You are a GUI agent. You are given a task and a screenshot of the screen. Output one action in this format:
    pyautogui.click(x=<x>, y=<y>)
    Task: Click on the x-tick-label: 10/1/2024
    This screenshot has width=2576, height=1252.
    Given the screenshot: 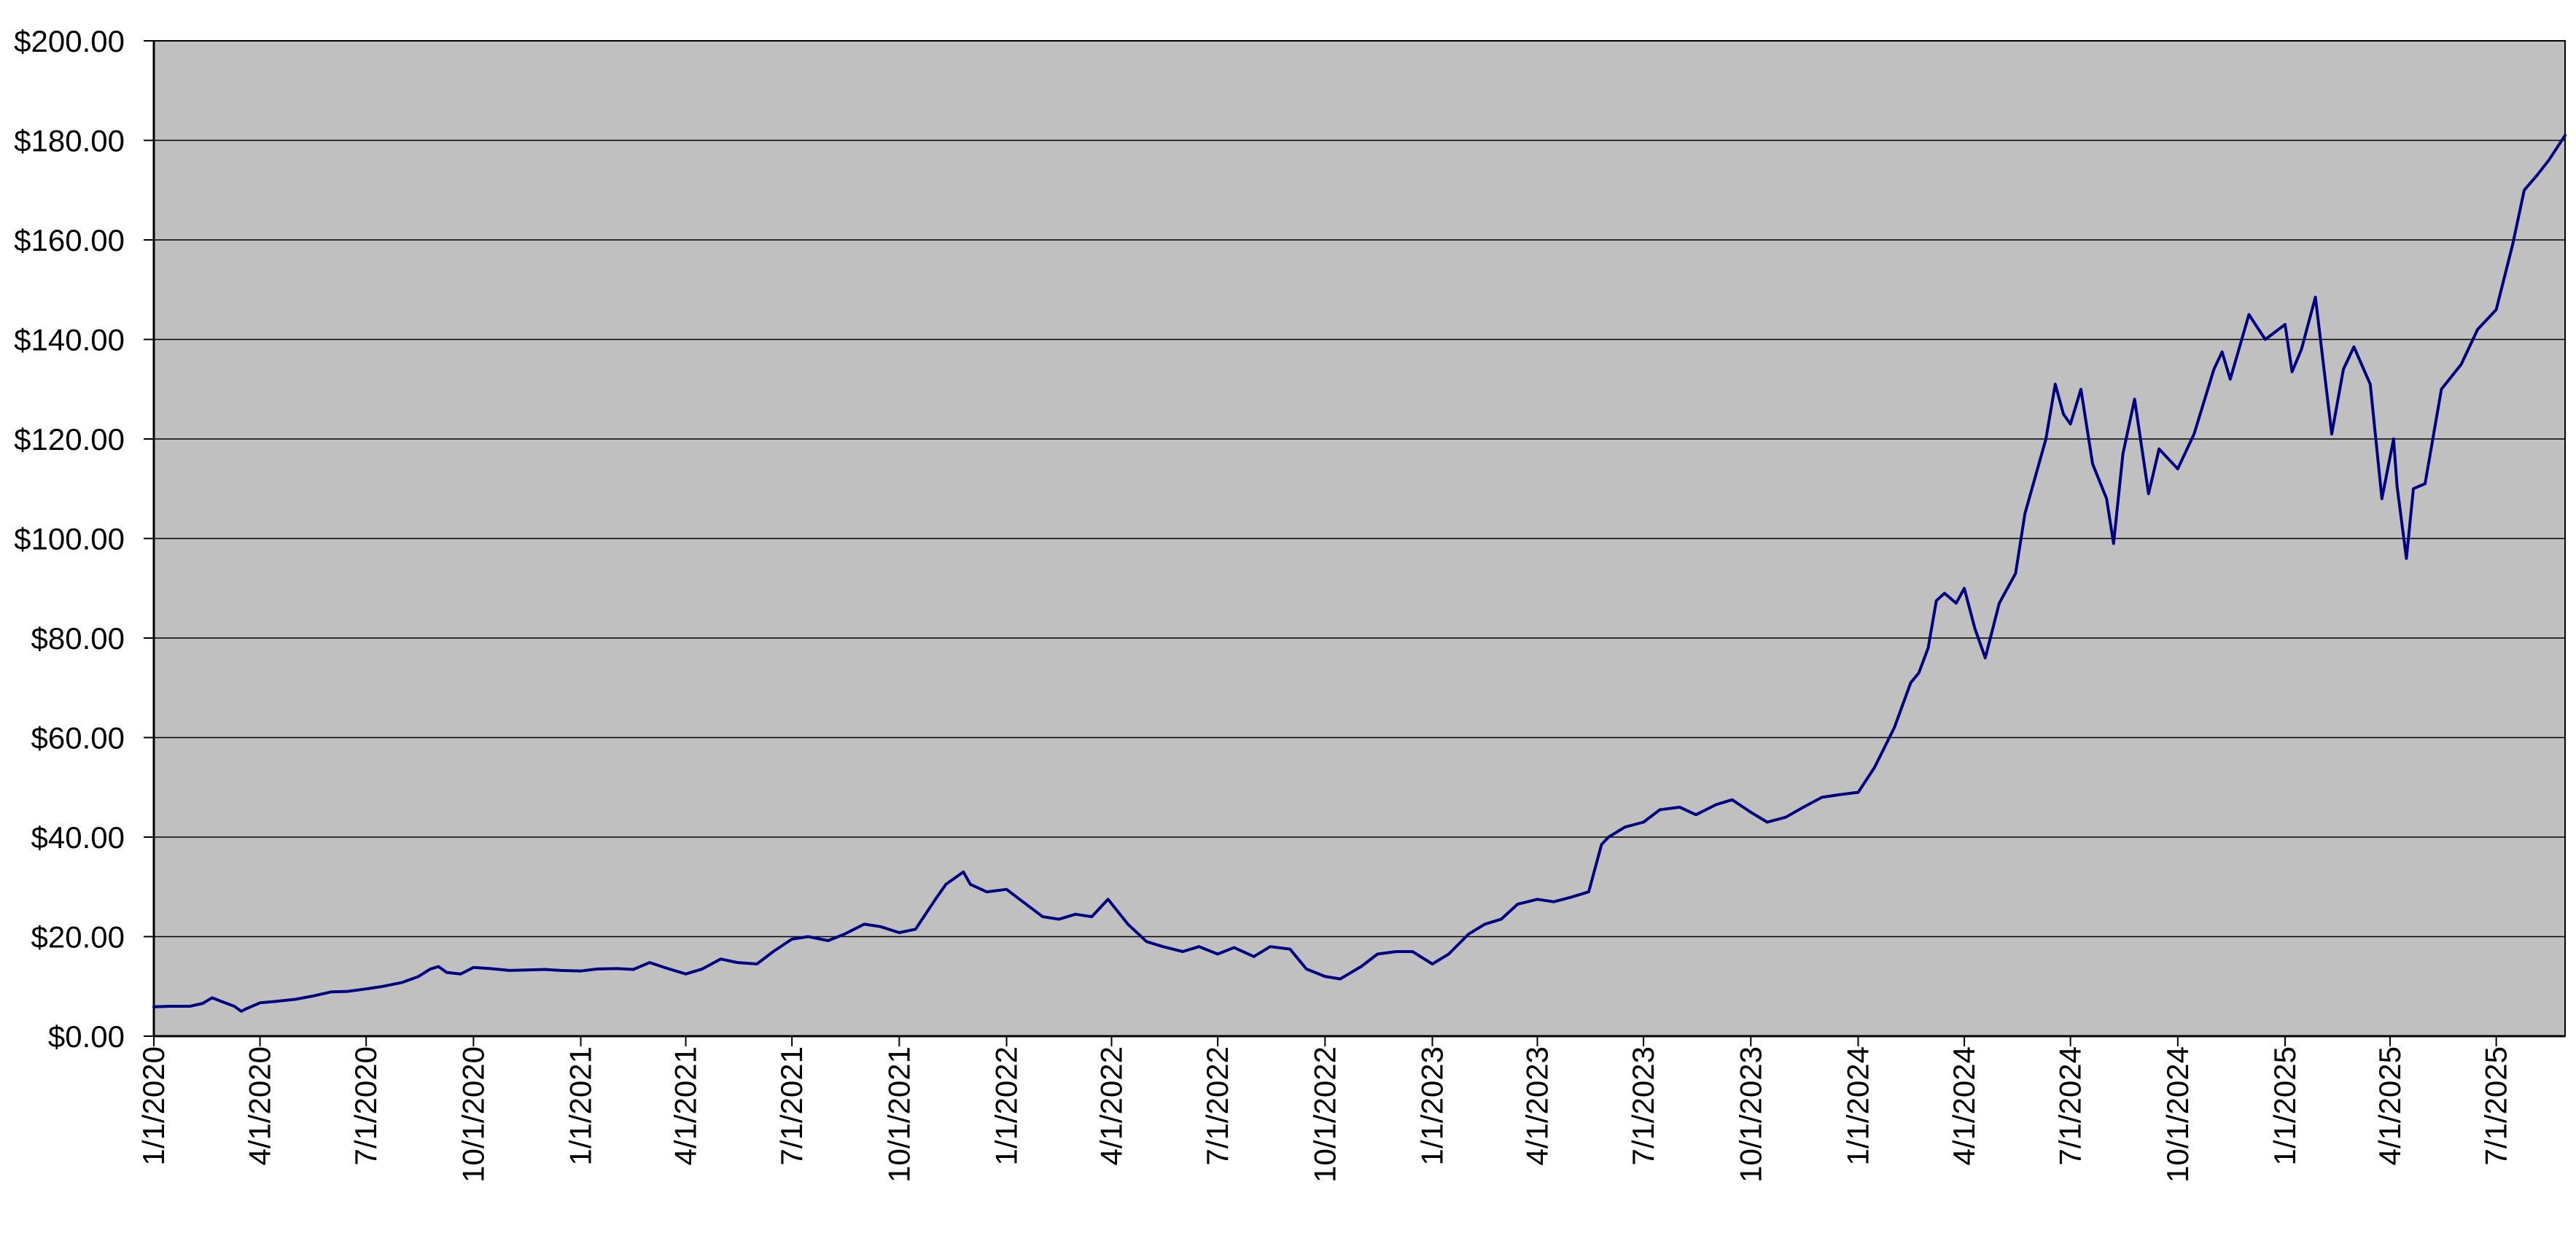 What is the action you would take?
    pyautogui.click(x=2177, y=1114)
    